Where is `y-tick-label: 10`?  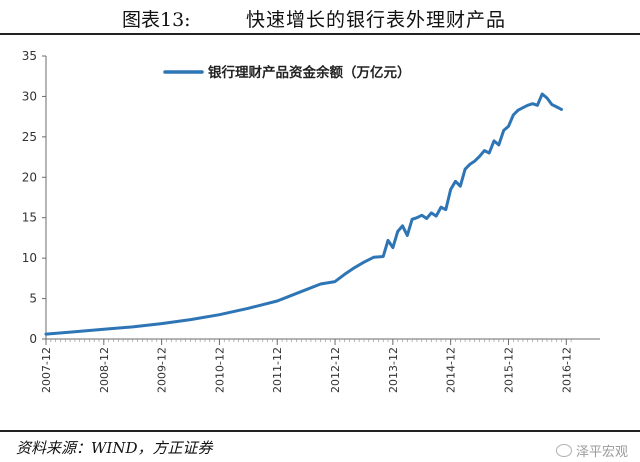 y-tick-label: 10 is located at coordinates (29, 258).